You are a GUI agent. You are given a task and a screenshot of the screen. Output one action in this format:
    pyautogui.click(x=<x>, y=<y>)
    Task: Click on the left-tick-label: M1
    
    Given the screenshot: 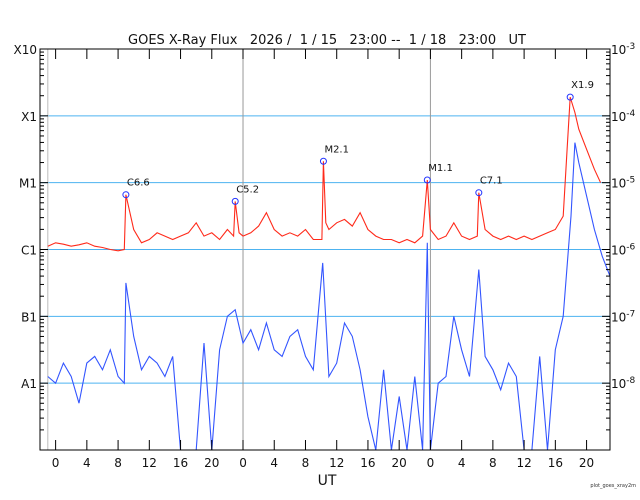 What is the action you would take?
    pyautogui.click(x=28, y=184)
    